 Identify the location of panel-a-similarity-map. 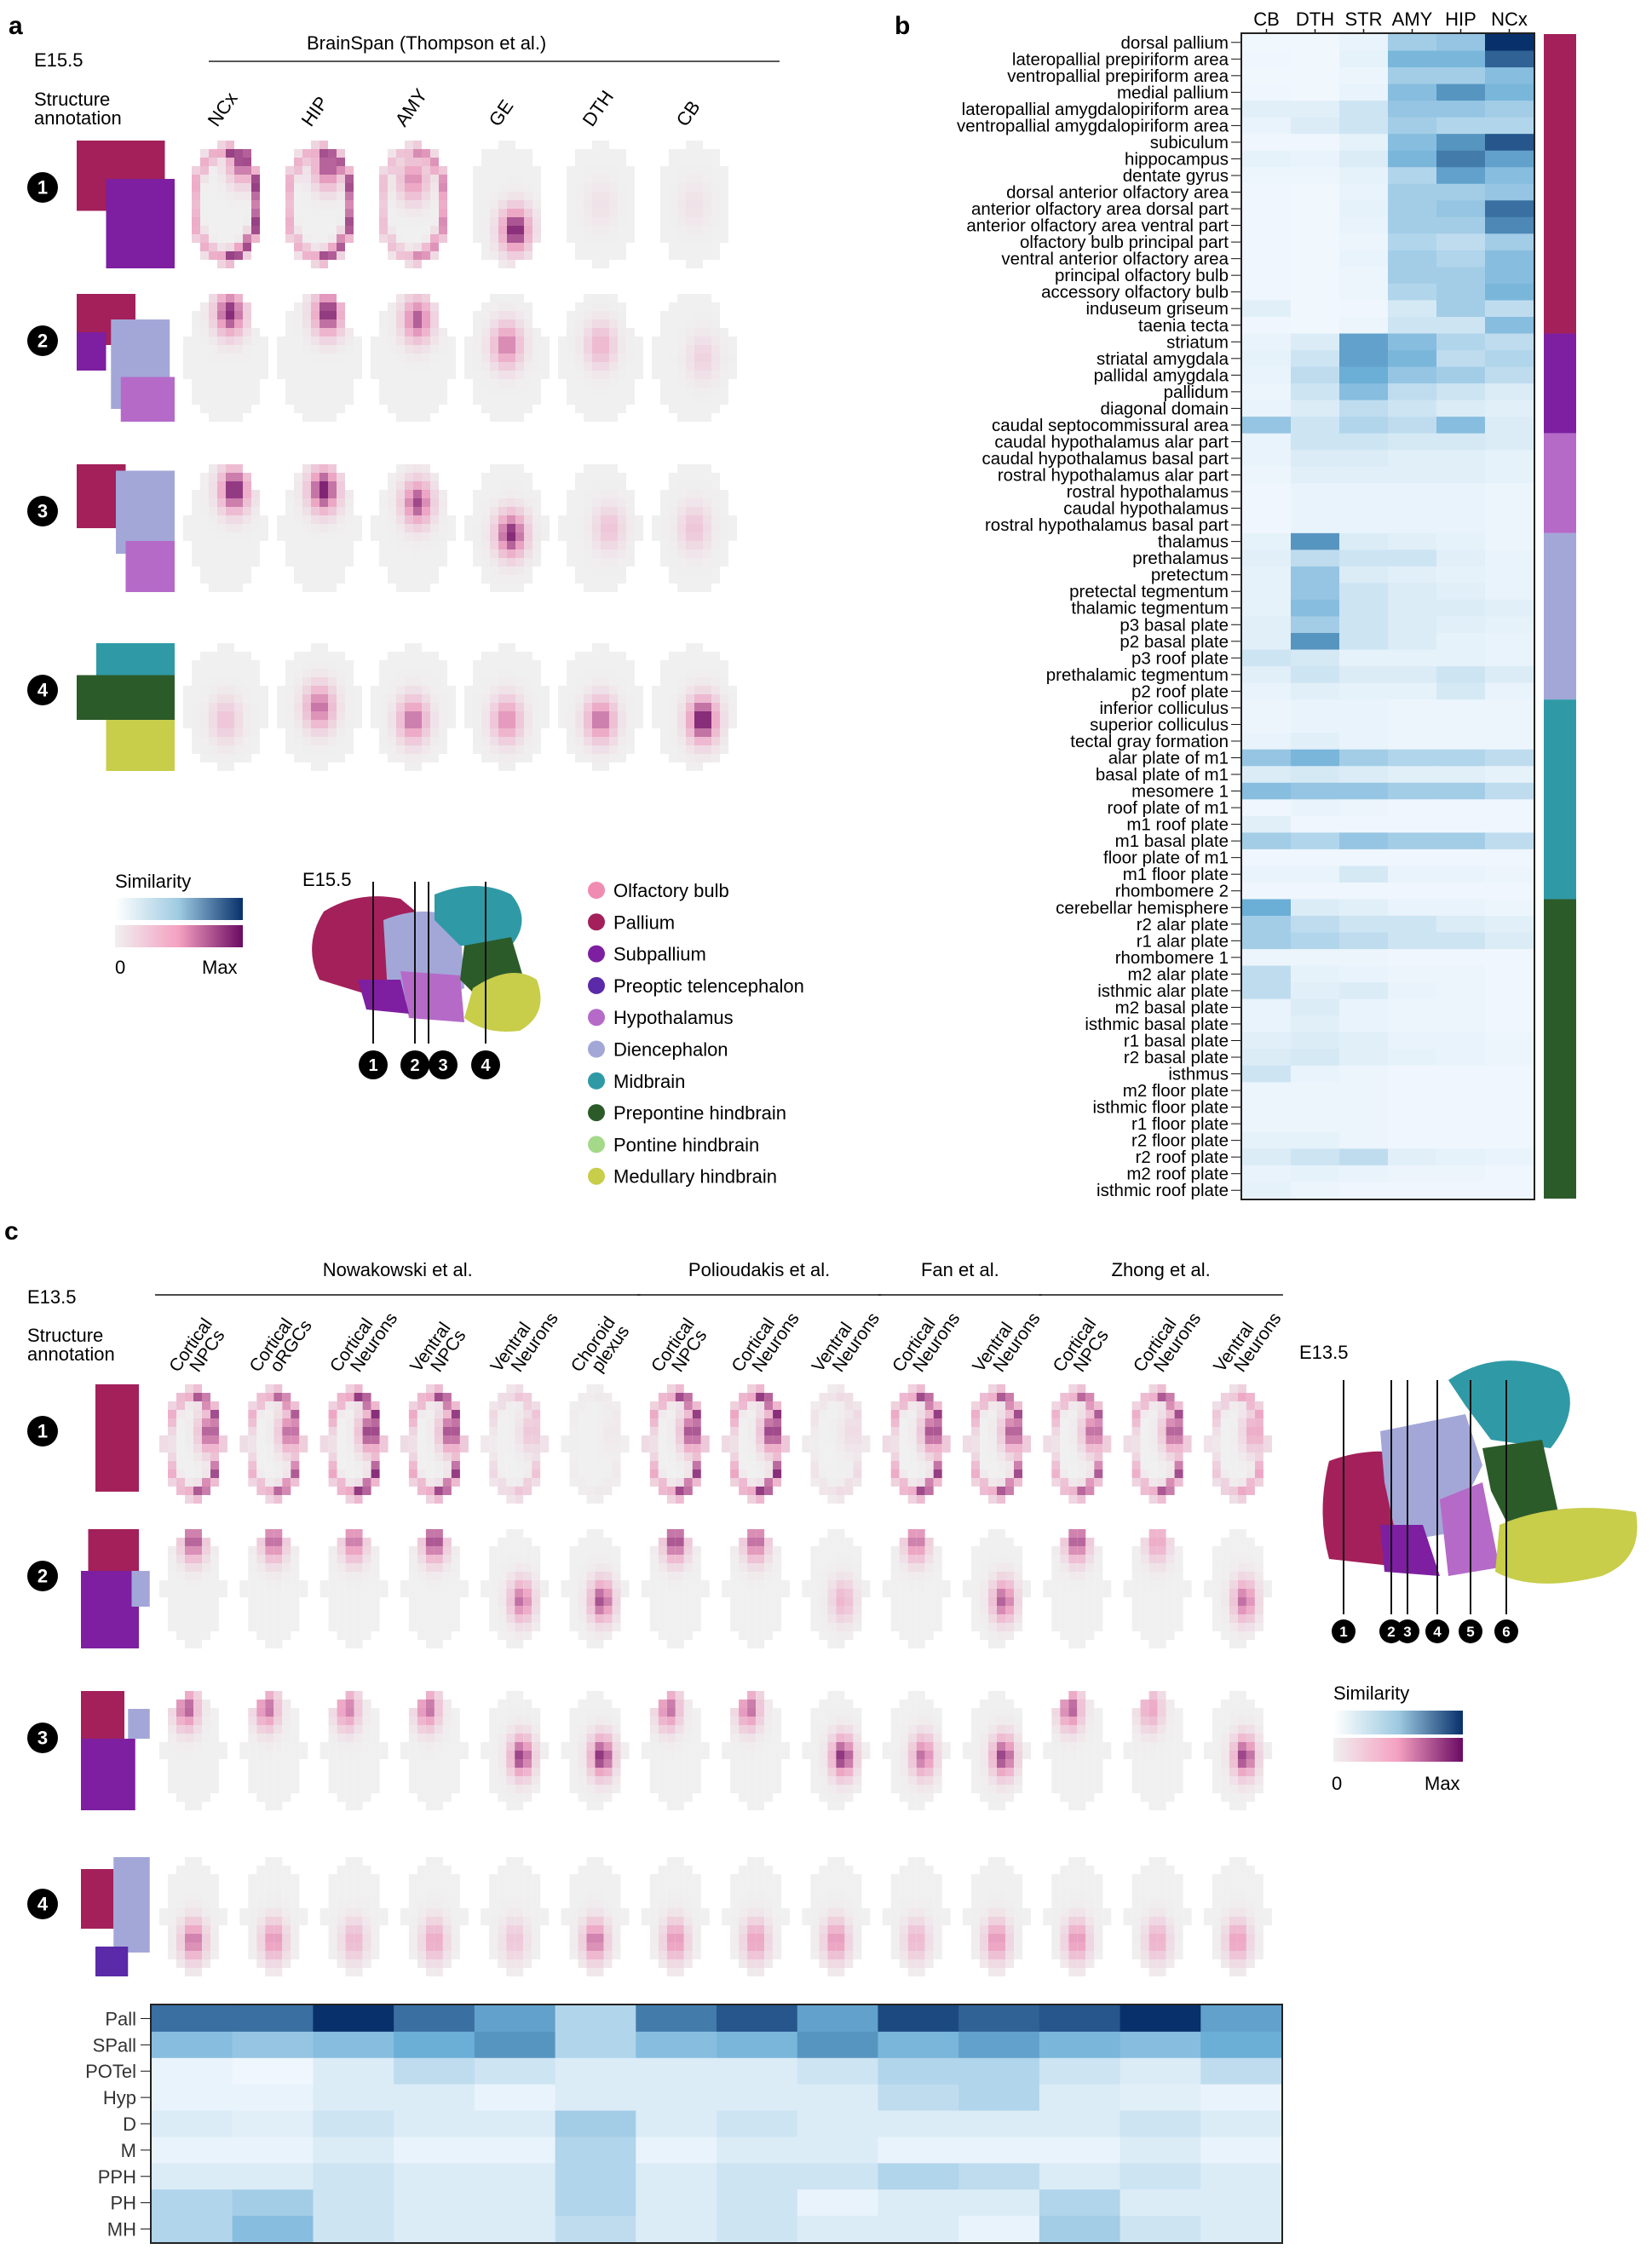
(694, 358).